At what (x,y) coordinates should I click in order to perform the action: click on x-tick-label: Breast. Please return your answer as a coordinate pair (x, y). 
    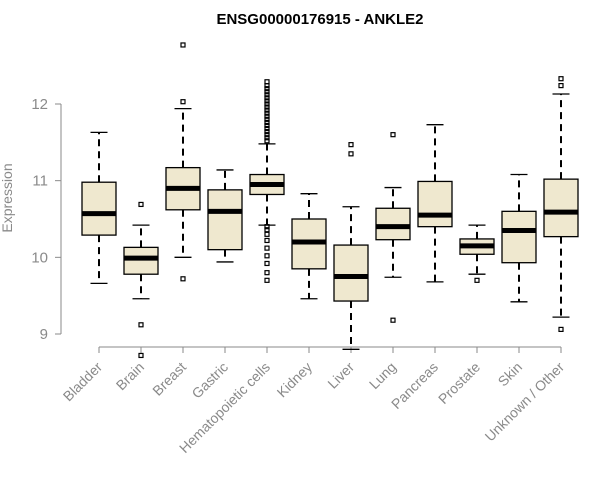
    Looking at the image, I should click on (169, 379).